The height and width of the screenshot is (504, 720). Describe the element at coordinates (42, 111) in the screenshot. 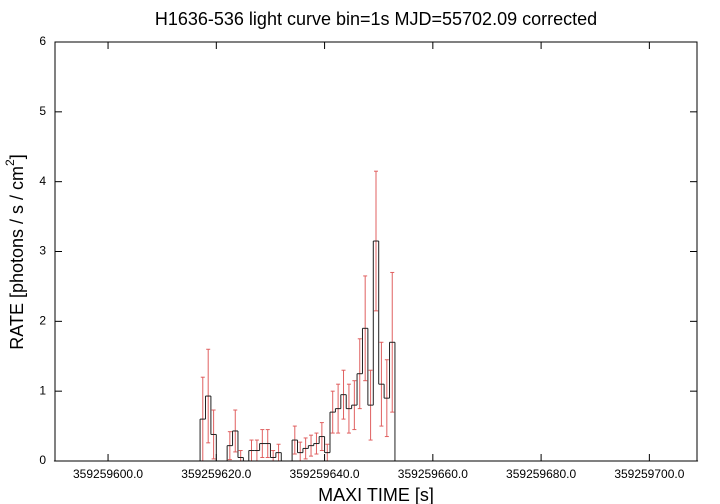

I see `y-tick-label: 5` at that location.